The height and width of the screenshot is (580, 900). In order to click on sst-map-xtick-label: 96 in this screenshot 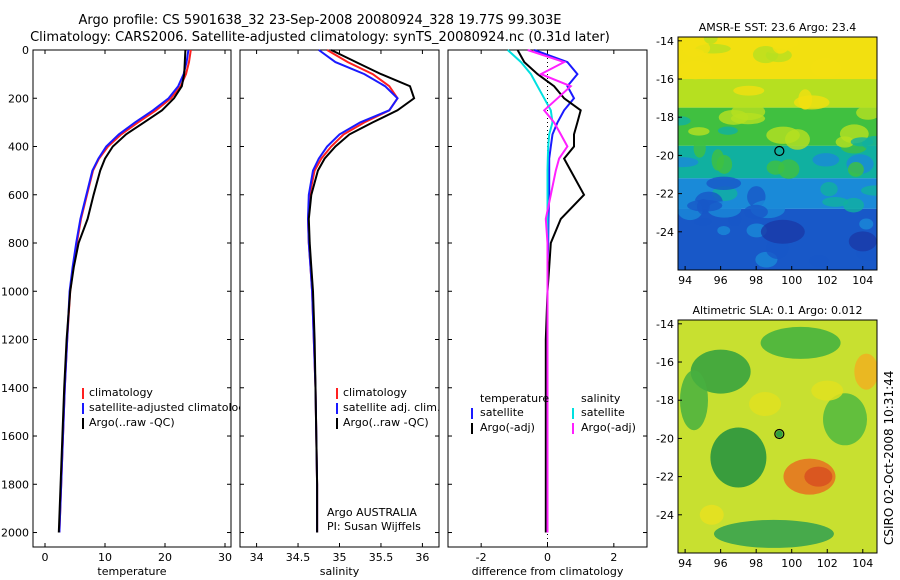, I will do `click(721, 280)`.